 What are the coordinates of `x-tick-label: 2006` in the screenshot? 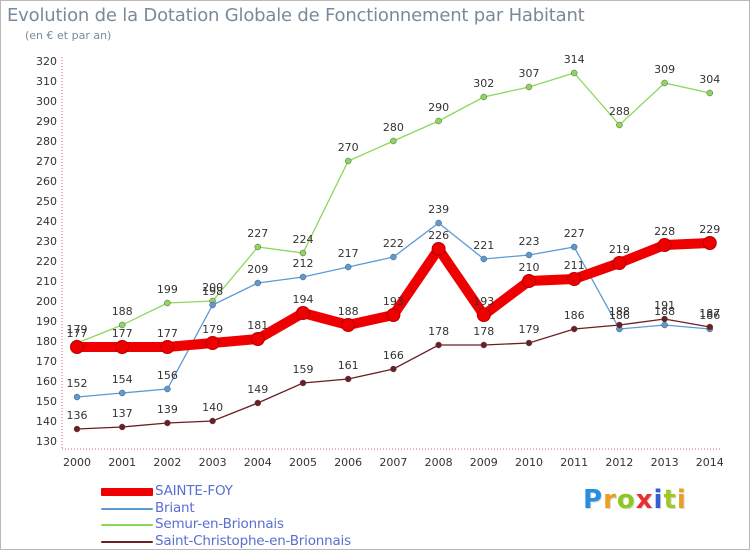 It's located at (348, 462).